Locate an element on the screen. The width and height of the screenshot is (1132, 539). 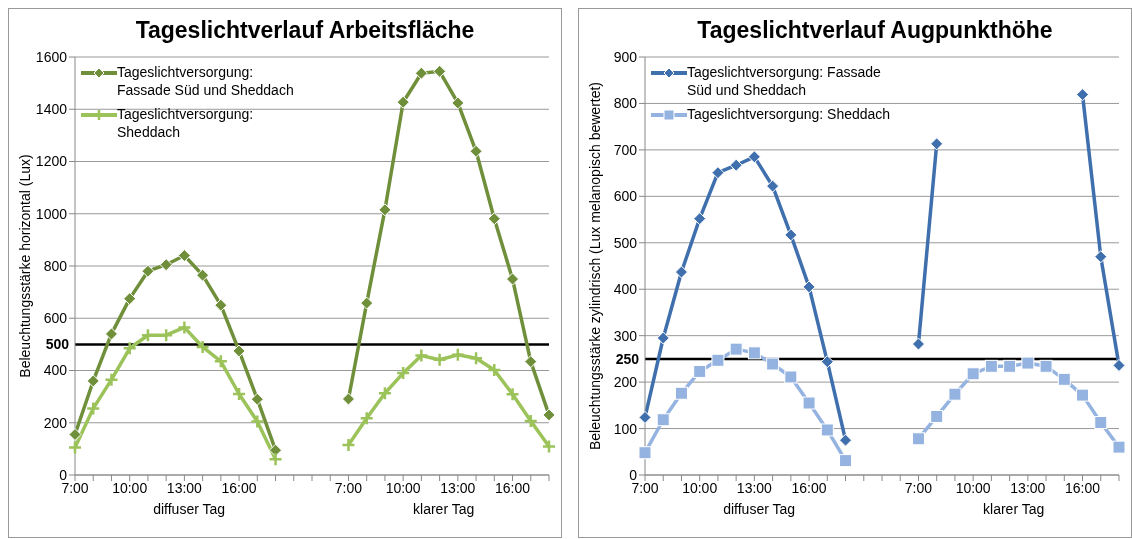
y-tick-label: 700 is located at coordinates (625, 149).